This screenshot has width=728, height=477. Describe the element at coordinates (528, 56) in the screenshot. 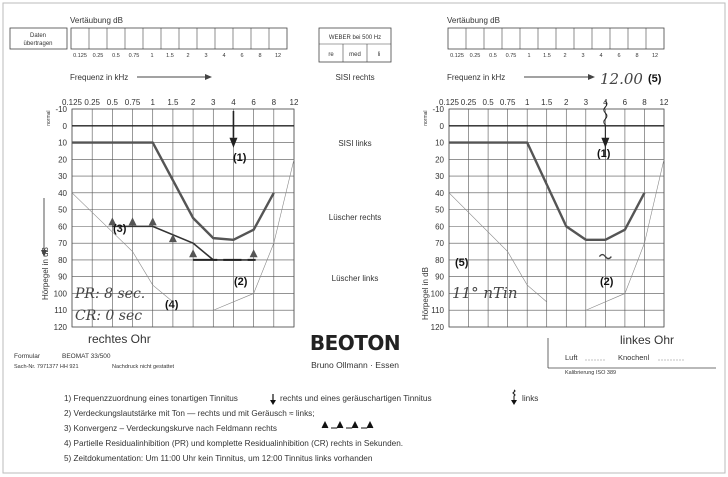

I see `mask-cell-right-freq: 1` at that location.